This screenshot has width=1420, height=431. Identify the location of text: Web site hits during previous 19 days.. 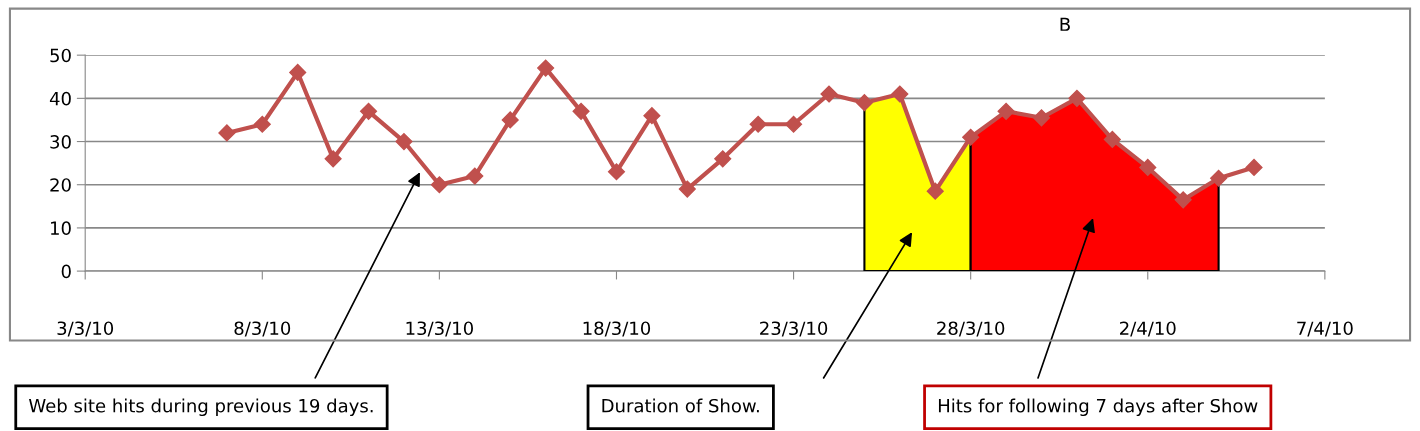
(201, 407).